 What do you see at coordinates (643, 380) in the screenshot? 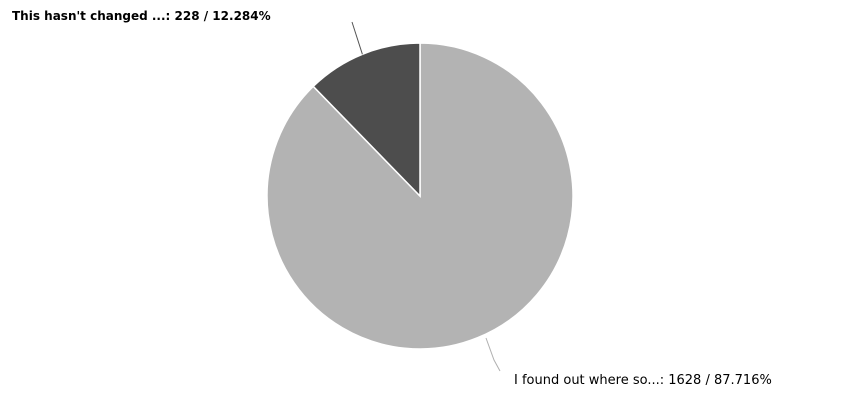
I see `slice-label-i-found-out: I found out where so...: 1628 / 87.716%` at bounding box center [643, 380].